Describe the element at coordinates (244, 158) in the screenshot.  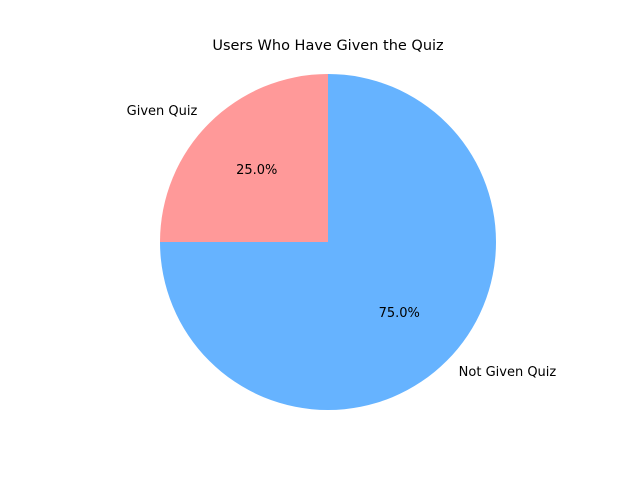
I see `pie-slice-given-quiz` at that location.